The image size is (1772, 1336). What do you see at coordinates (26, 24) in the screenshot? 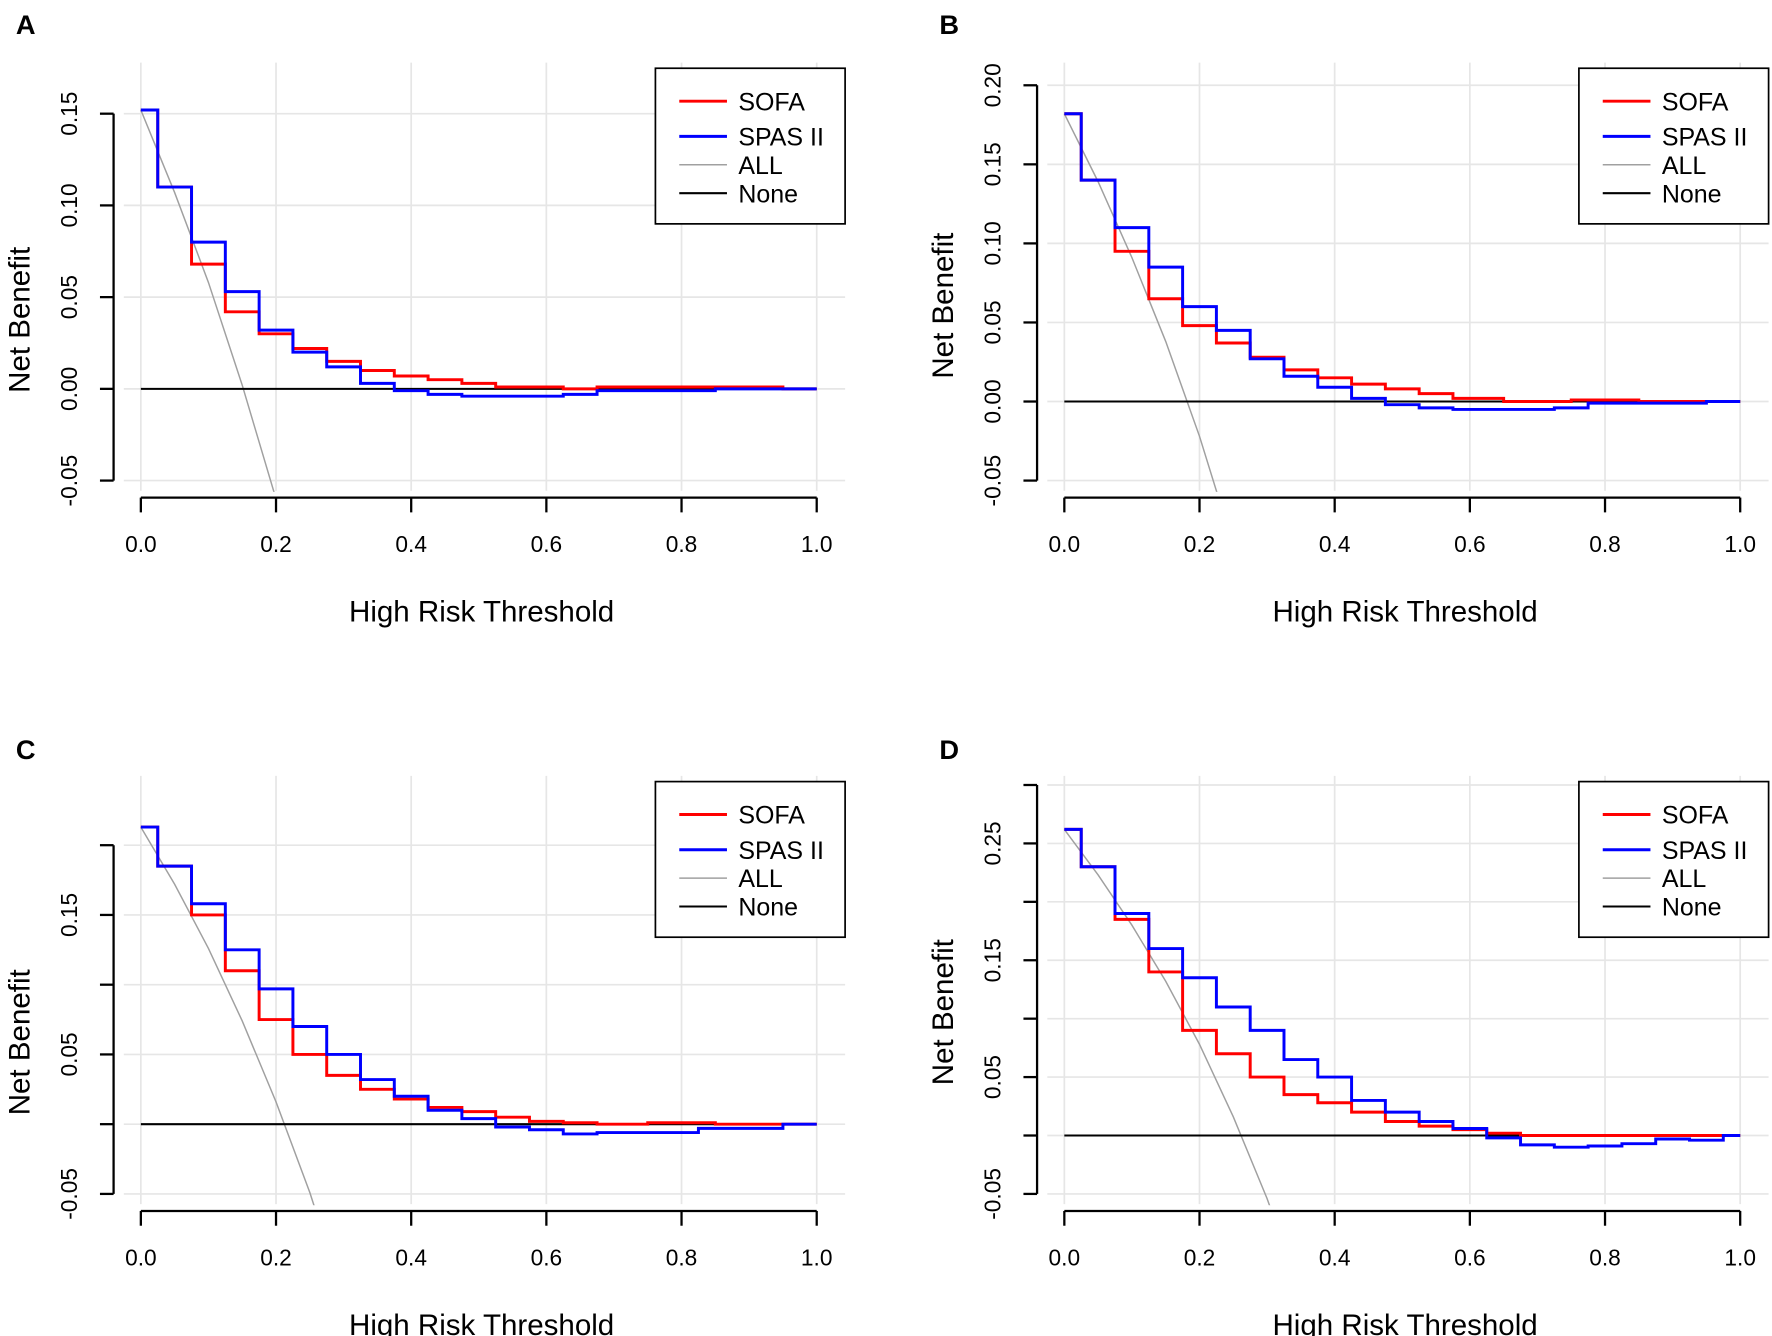
I see `panel-label: A` at bounding box center [26, 24].